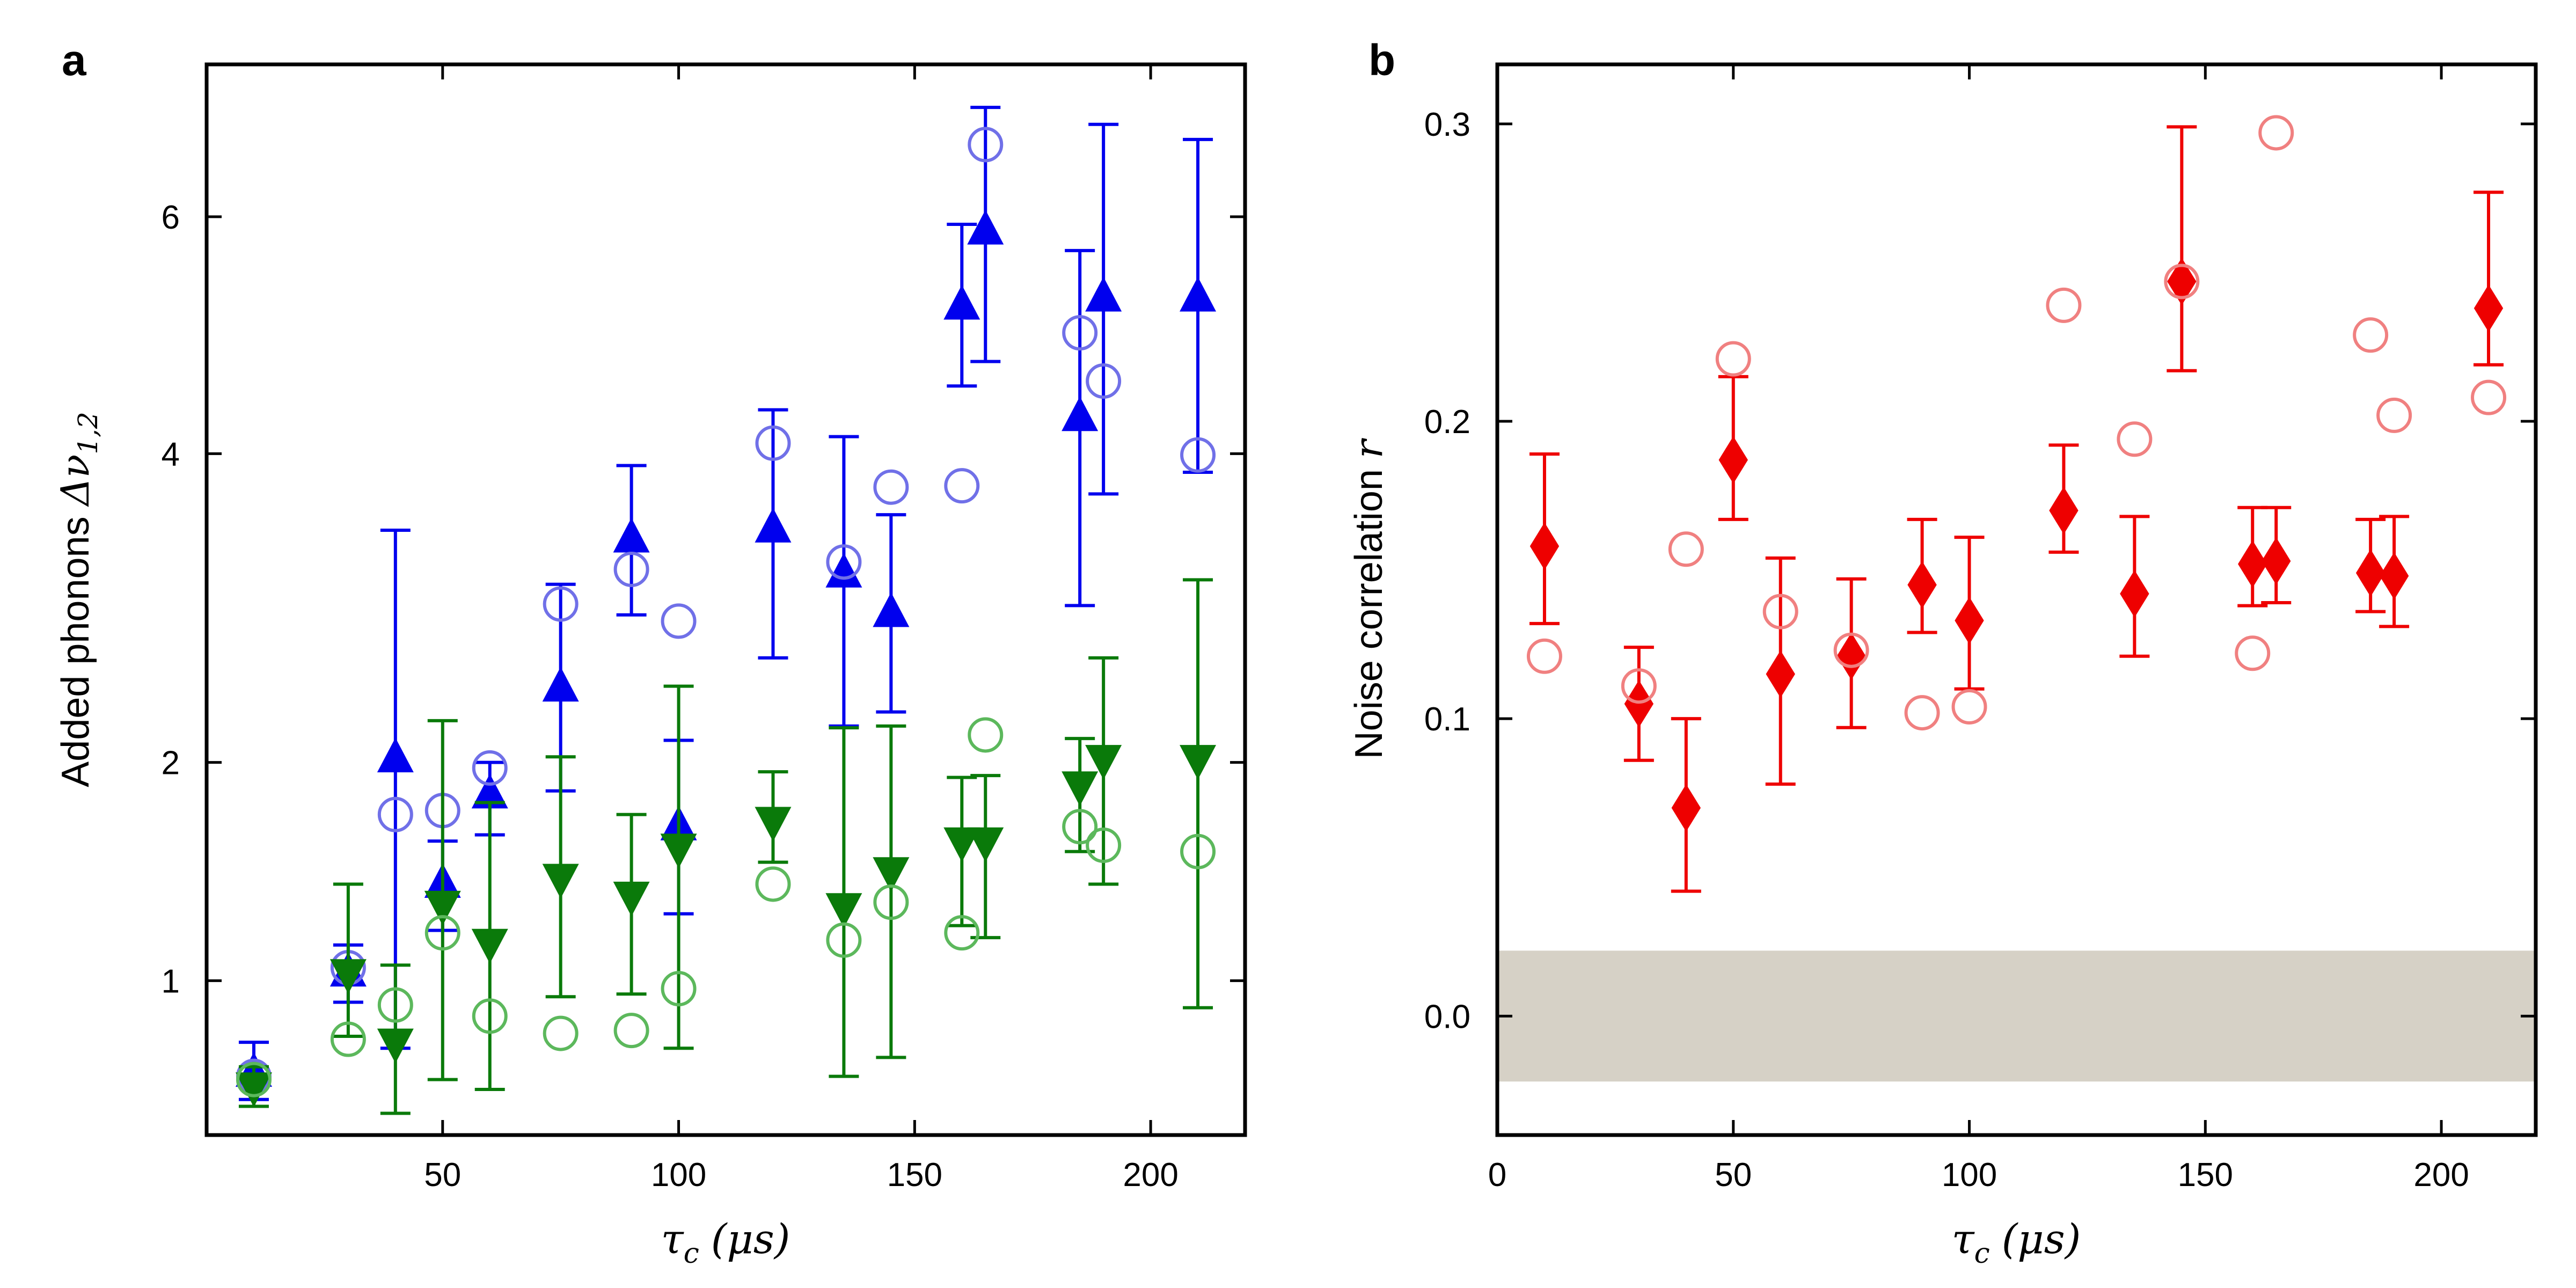 The height and width of the screenshot is (1288, 2576). I want to click on y-tick-label: 4, so click(171, 454).